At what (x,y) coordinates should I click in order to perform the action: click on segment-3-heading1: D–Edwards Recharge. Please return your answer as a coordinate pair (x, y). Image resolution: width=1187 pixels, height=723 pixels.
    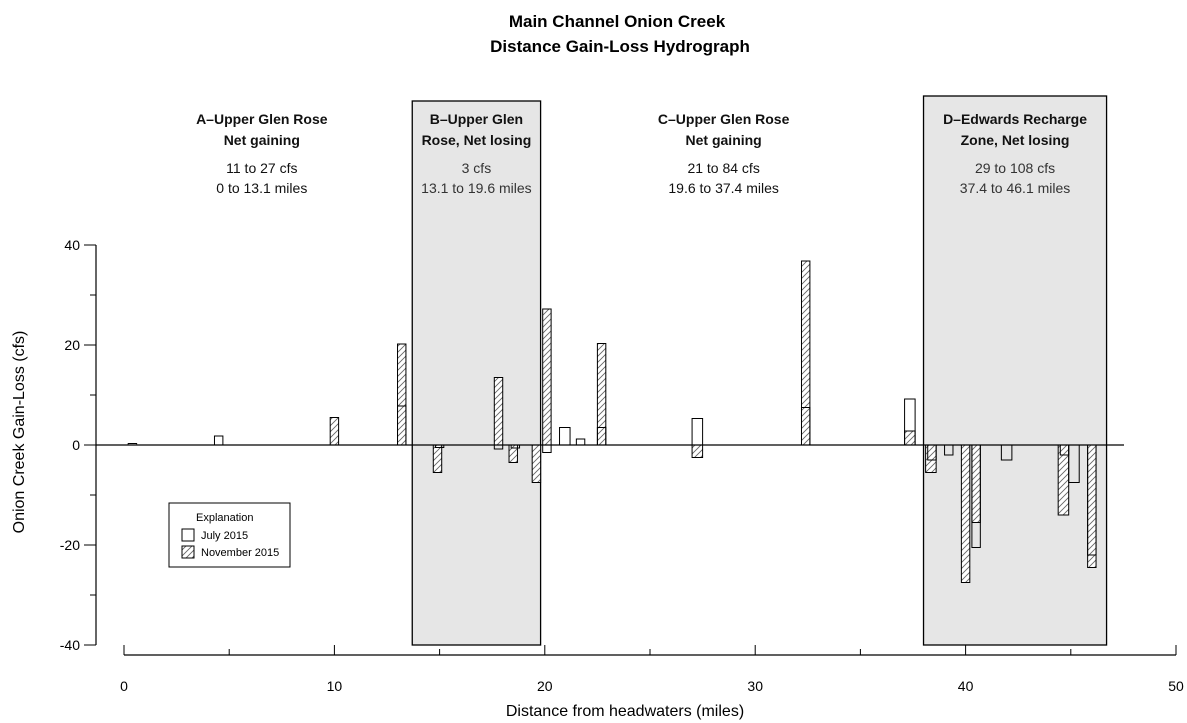
    Looking at the image, I should click on (1015, 119).